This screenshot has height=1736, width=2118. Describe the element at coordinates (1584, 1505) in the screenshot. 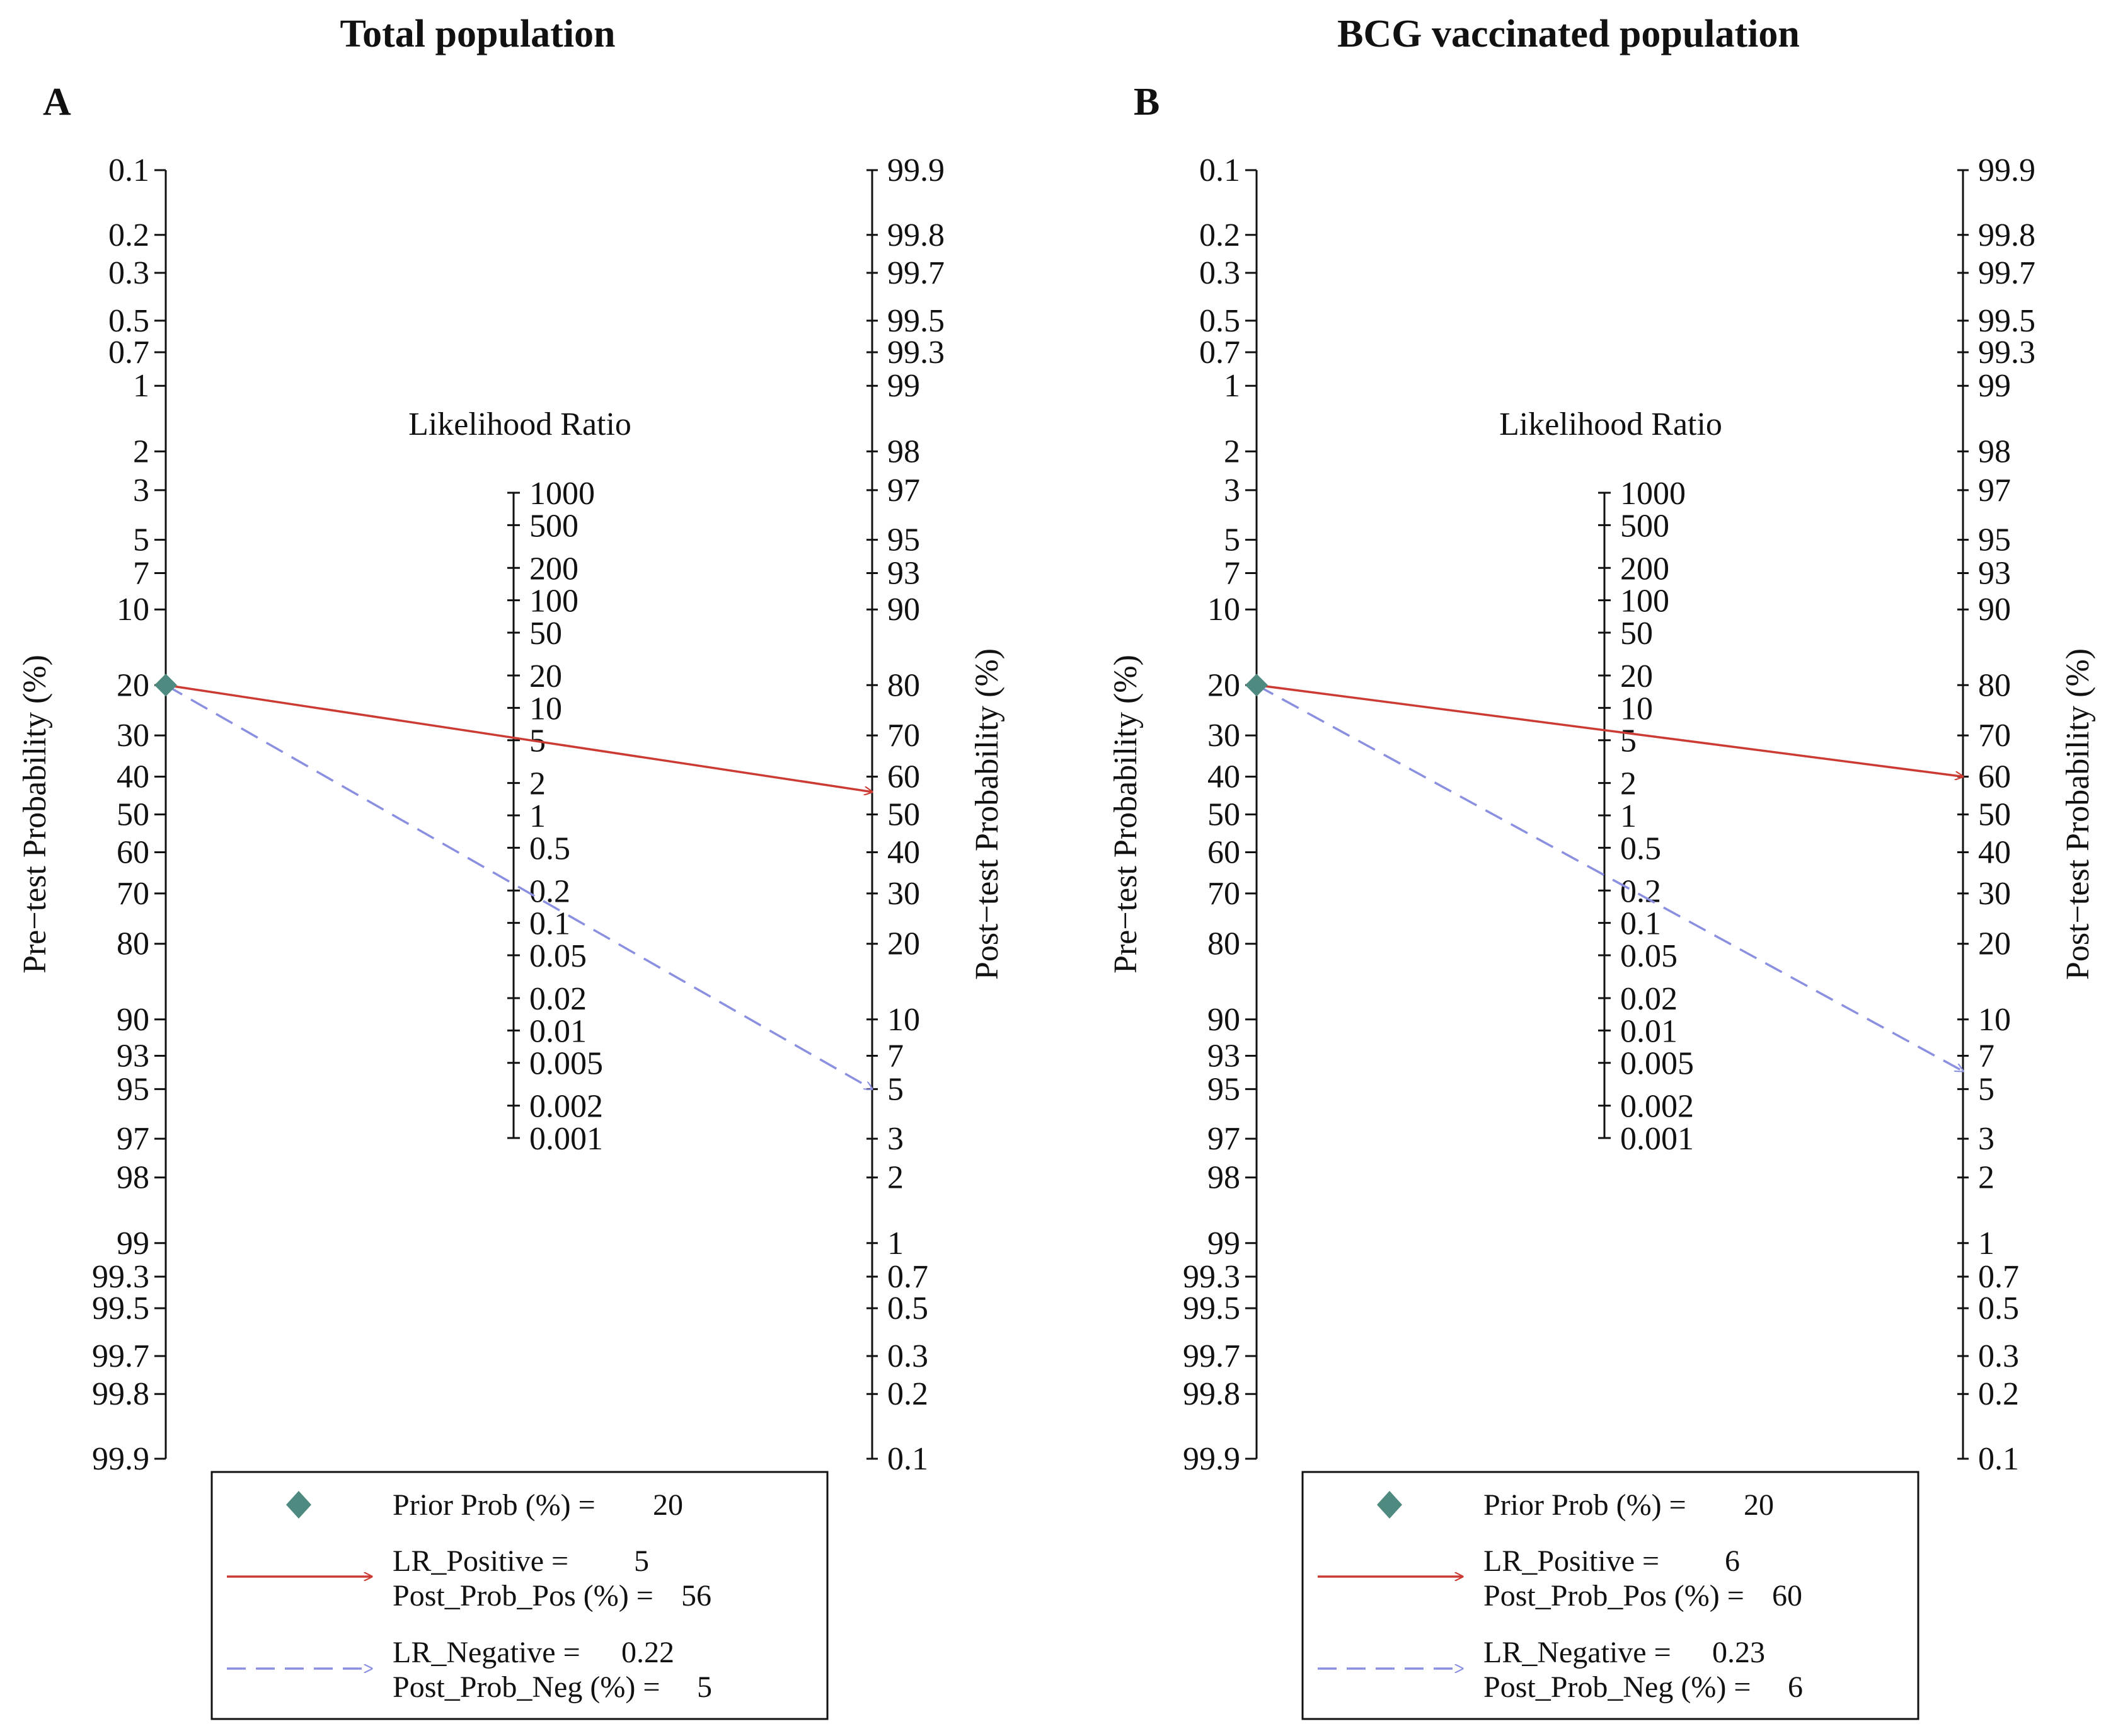

I see `legend-prior-label: Prior Prob (%) =` at that location.